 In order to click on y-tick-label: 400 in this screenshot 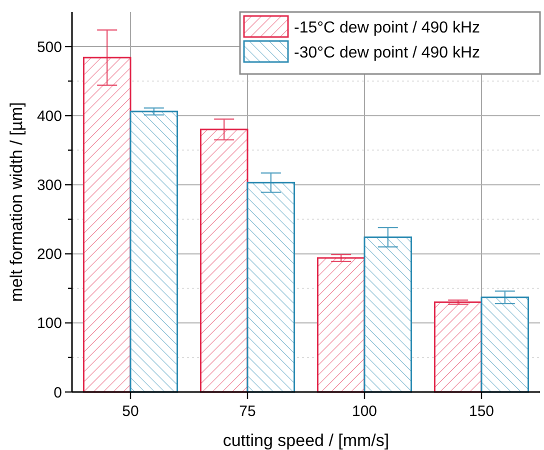, I will do `click(49, 116)`.